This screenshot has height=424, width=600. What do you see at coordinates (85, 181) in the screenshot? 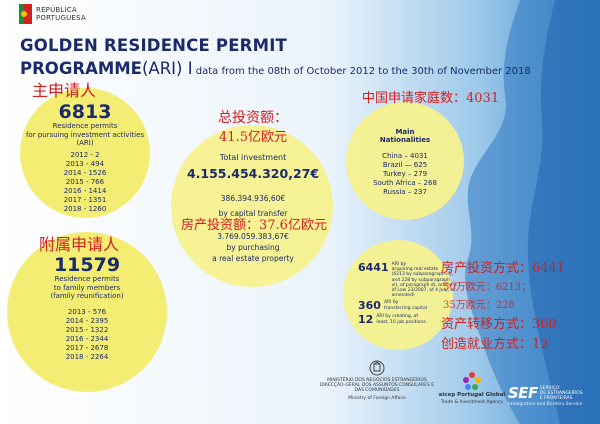
I see `list-item: 2015 - 766` at bounding box center [85, 181].